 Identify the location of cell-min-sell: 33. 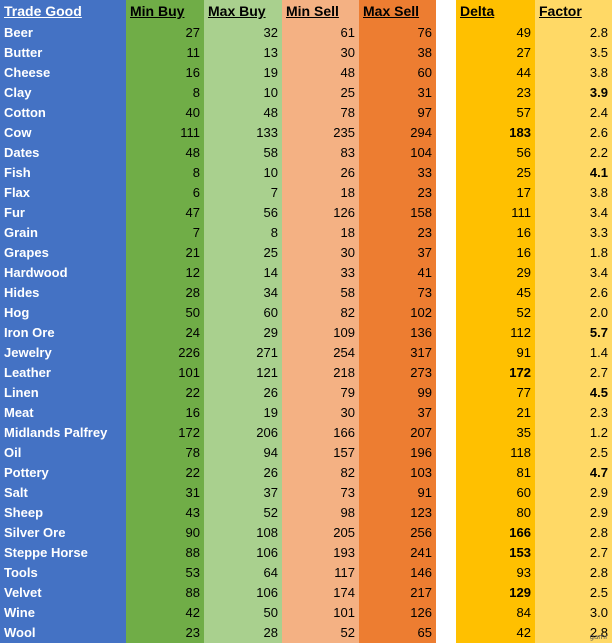
(320, 273).